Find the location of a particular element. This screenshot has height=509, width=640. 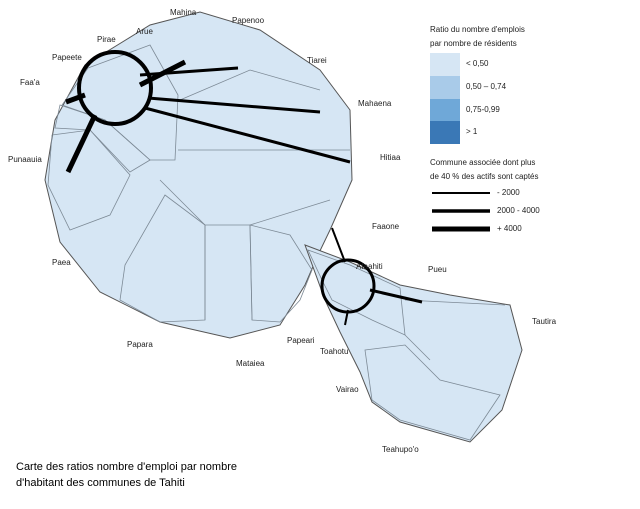

commune-label: Teahupo'o is located at coordinates (400, 449).